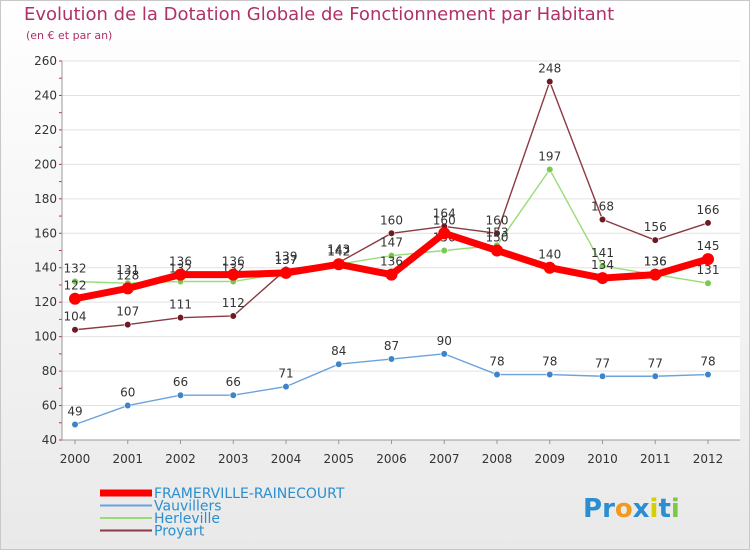 The width and height of the screenshot is (750, 550). Describe the element at coordinates (75, 317) in the screenshot. I see `data-label: 104` at that location.